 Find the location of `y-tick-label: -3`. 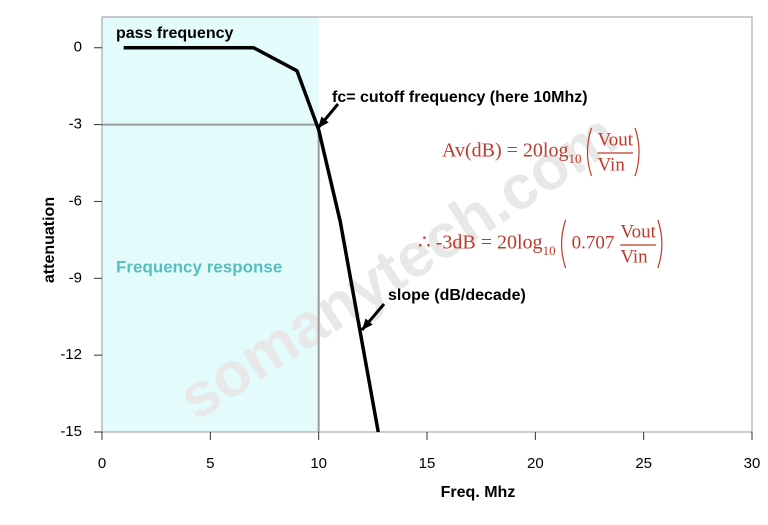

y-tick-label: -3 is located at coordinates (75, 124).